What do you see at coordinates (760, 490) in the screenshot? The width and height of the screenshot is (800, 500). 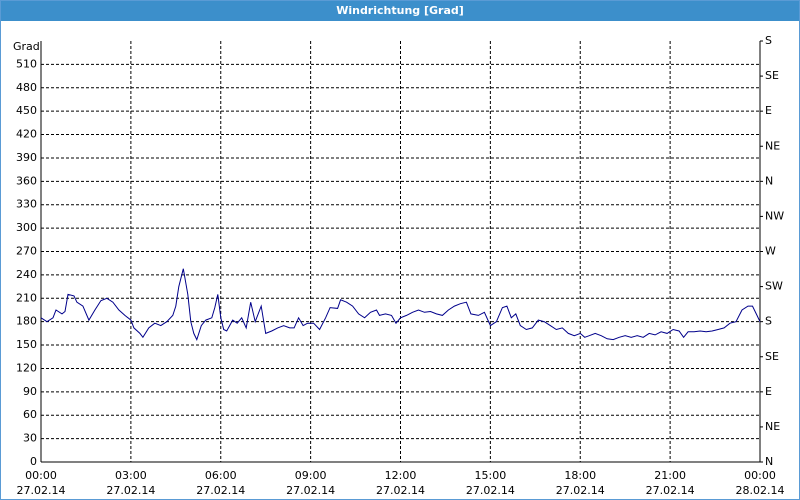 I see `x-tick-label: 28.02.14` at bounding box center [760, 490].